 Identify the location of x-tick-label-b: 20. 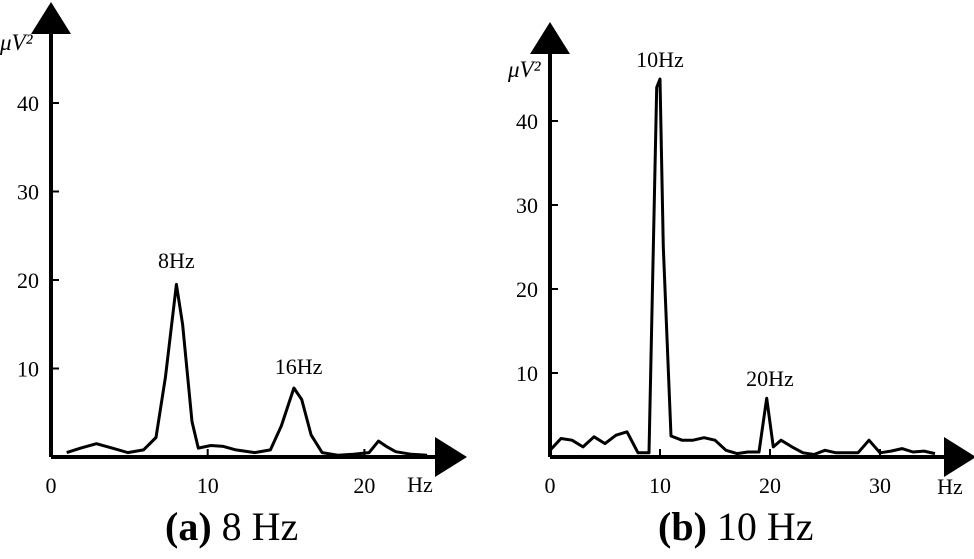
(770, 485).